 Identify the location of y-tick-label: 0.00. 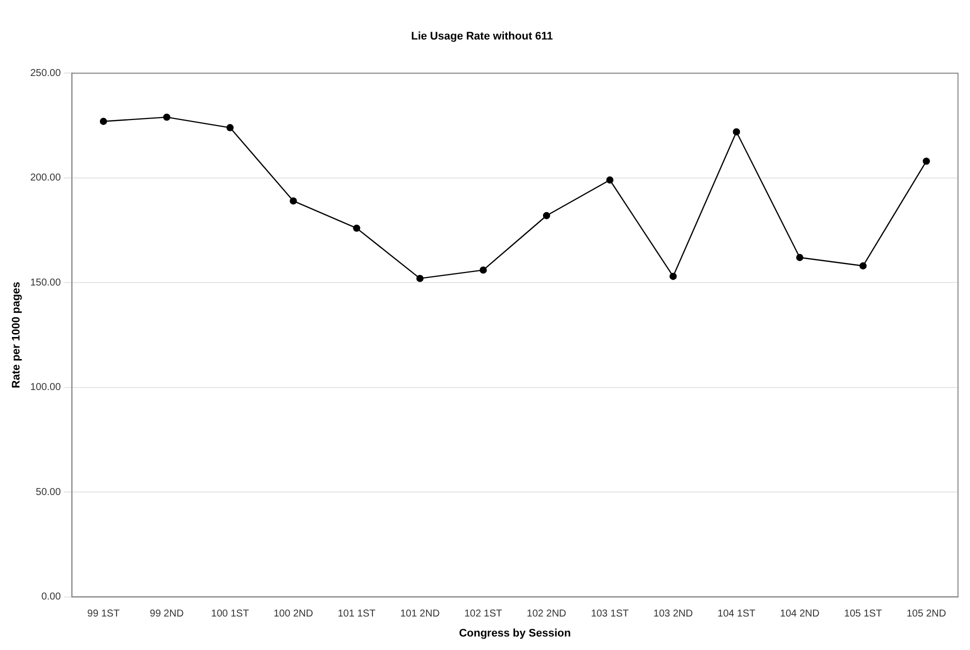
(51, 597).